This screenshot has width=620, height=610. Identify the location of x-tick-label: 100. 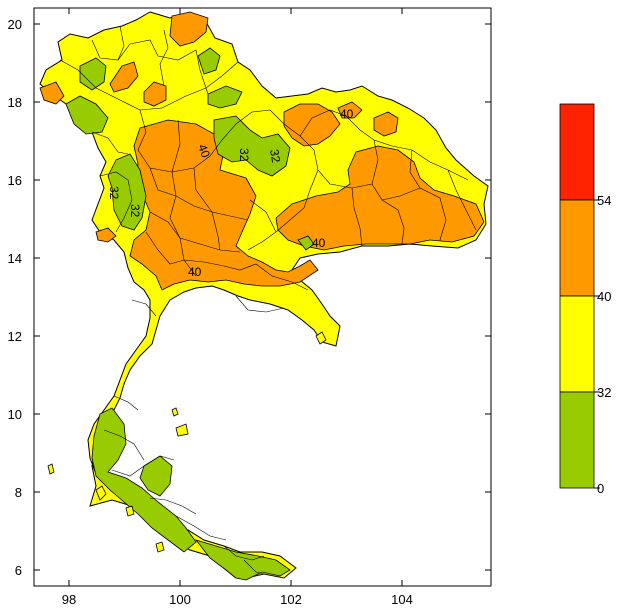
(180, 599).